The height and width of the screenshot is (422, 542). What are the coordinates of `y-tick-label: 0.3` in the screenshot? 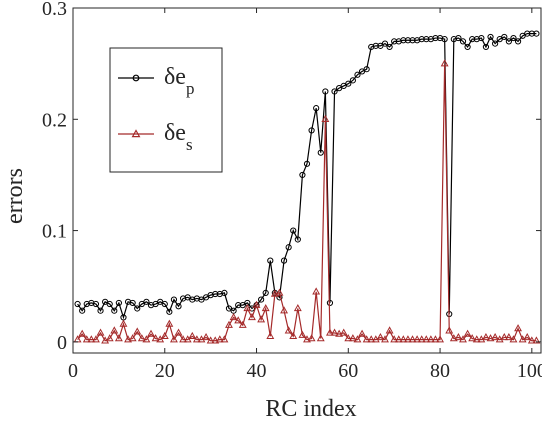 It's located at (54, 10).